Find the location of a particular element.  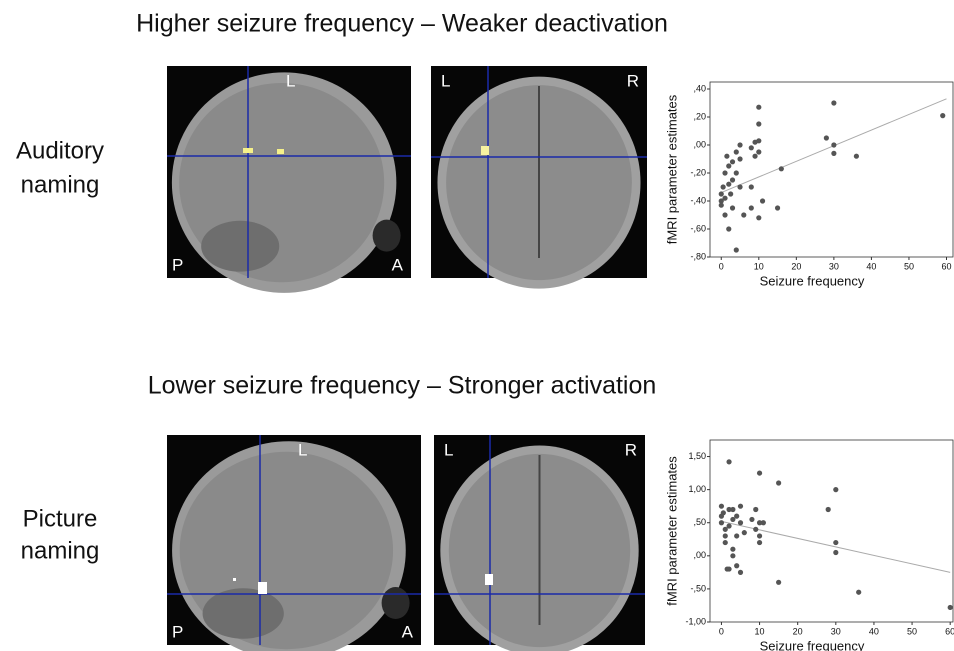

y-tick-label: -,20 is located at coordinates (698, 172).